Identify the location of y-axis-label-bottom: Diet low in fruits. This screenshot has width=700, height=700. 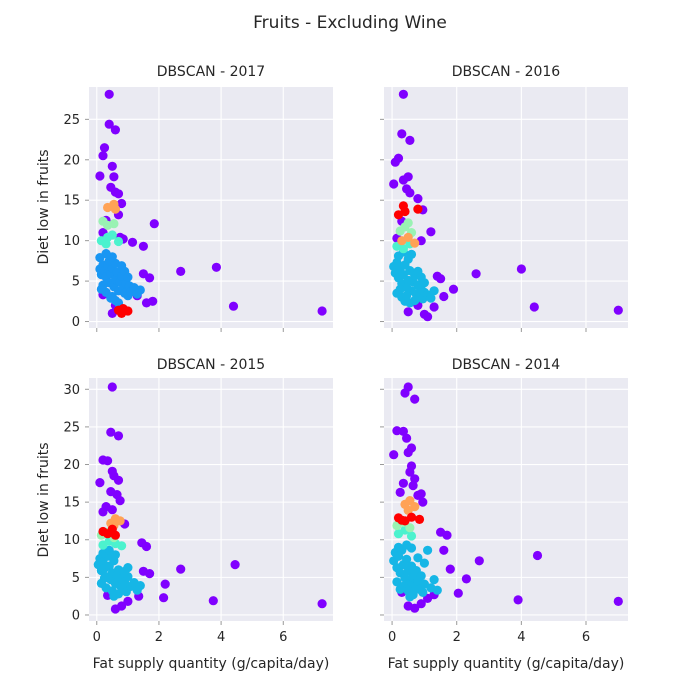
(44, 499).